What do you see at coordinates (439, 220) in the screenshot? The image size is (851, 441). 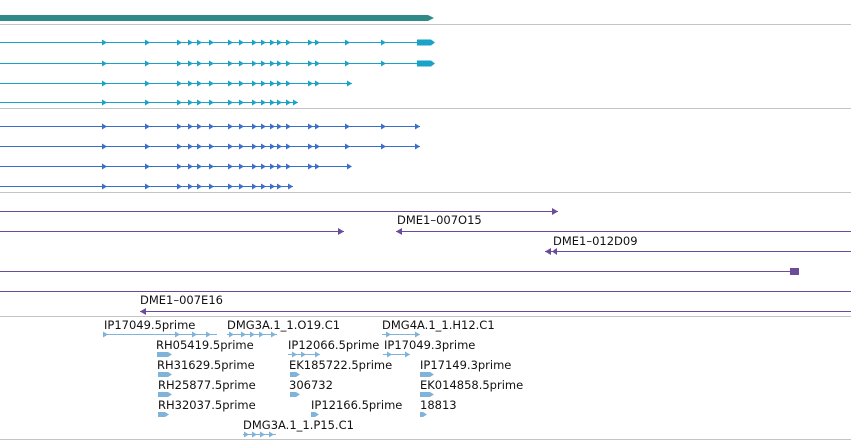 I see `clone-label: DME1–007O15` at bounding box center [439, 220].